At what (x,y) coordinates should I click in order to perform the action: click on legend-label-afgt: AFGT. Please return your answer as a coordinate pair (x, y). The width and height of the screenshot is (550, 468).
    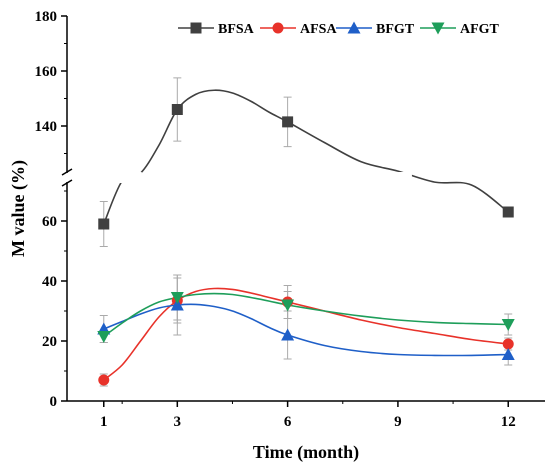
    Looking at the image, I should click on (480, 29).